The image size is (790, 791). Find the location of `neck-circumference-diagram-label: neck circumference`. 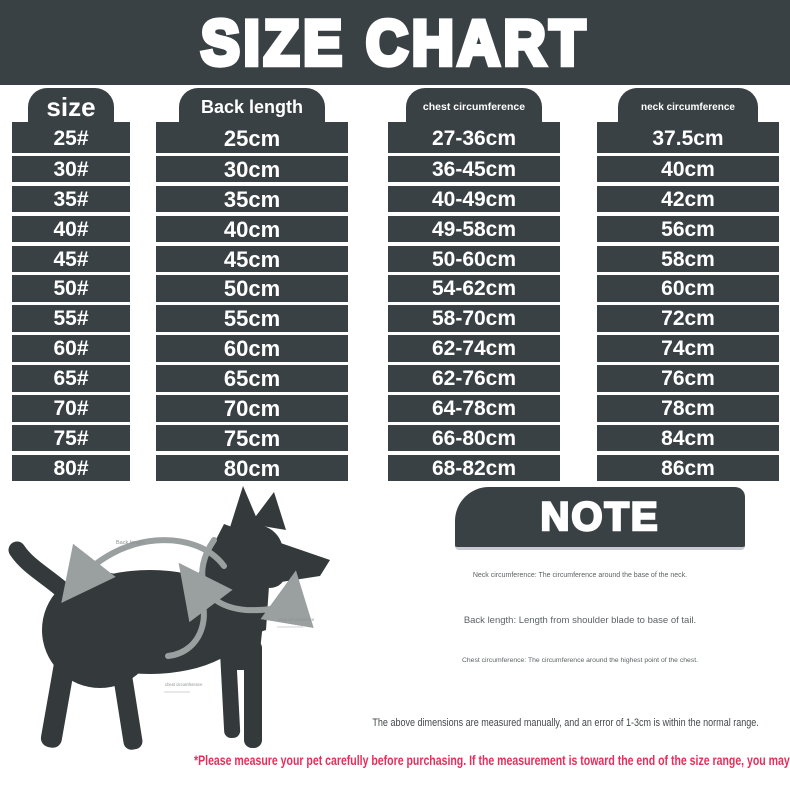

neck-circumference-diagram-label: neck circumference is located at coordinates (296, 619).